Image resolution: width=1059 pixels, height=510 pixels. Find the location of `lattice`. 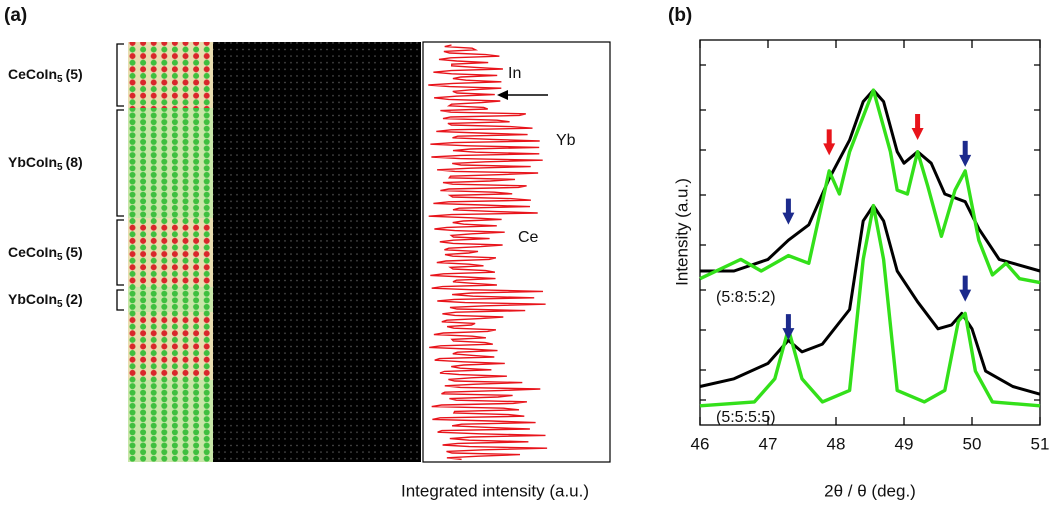

lattice is located at coordinates (170, 252).